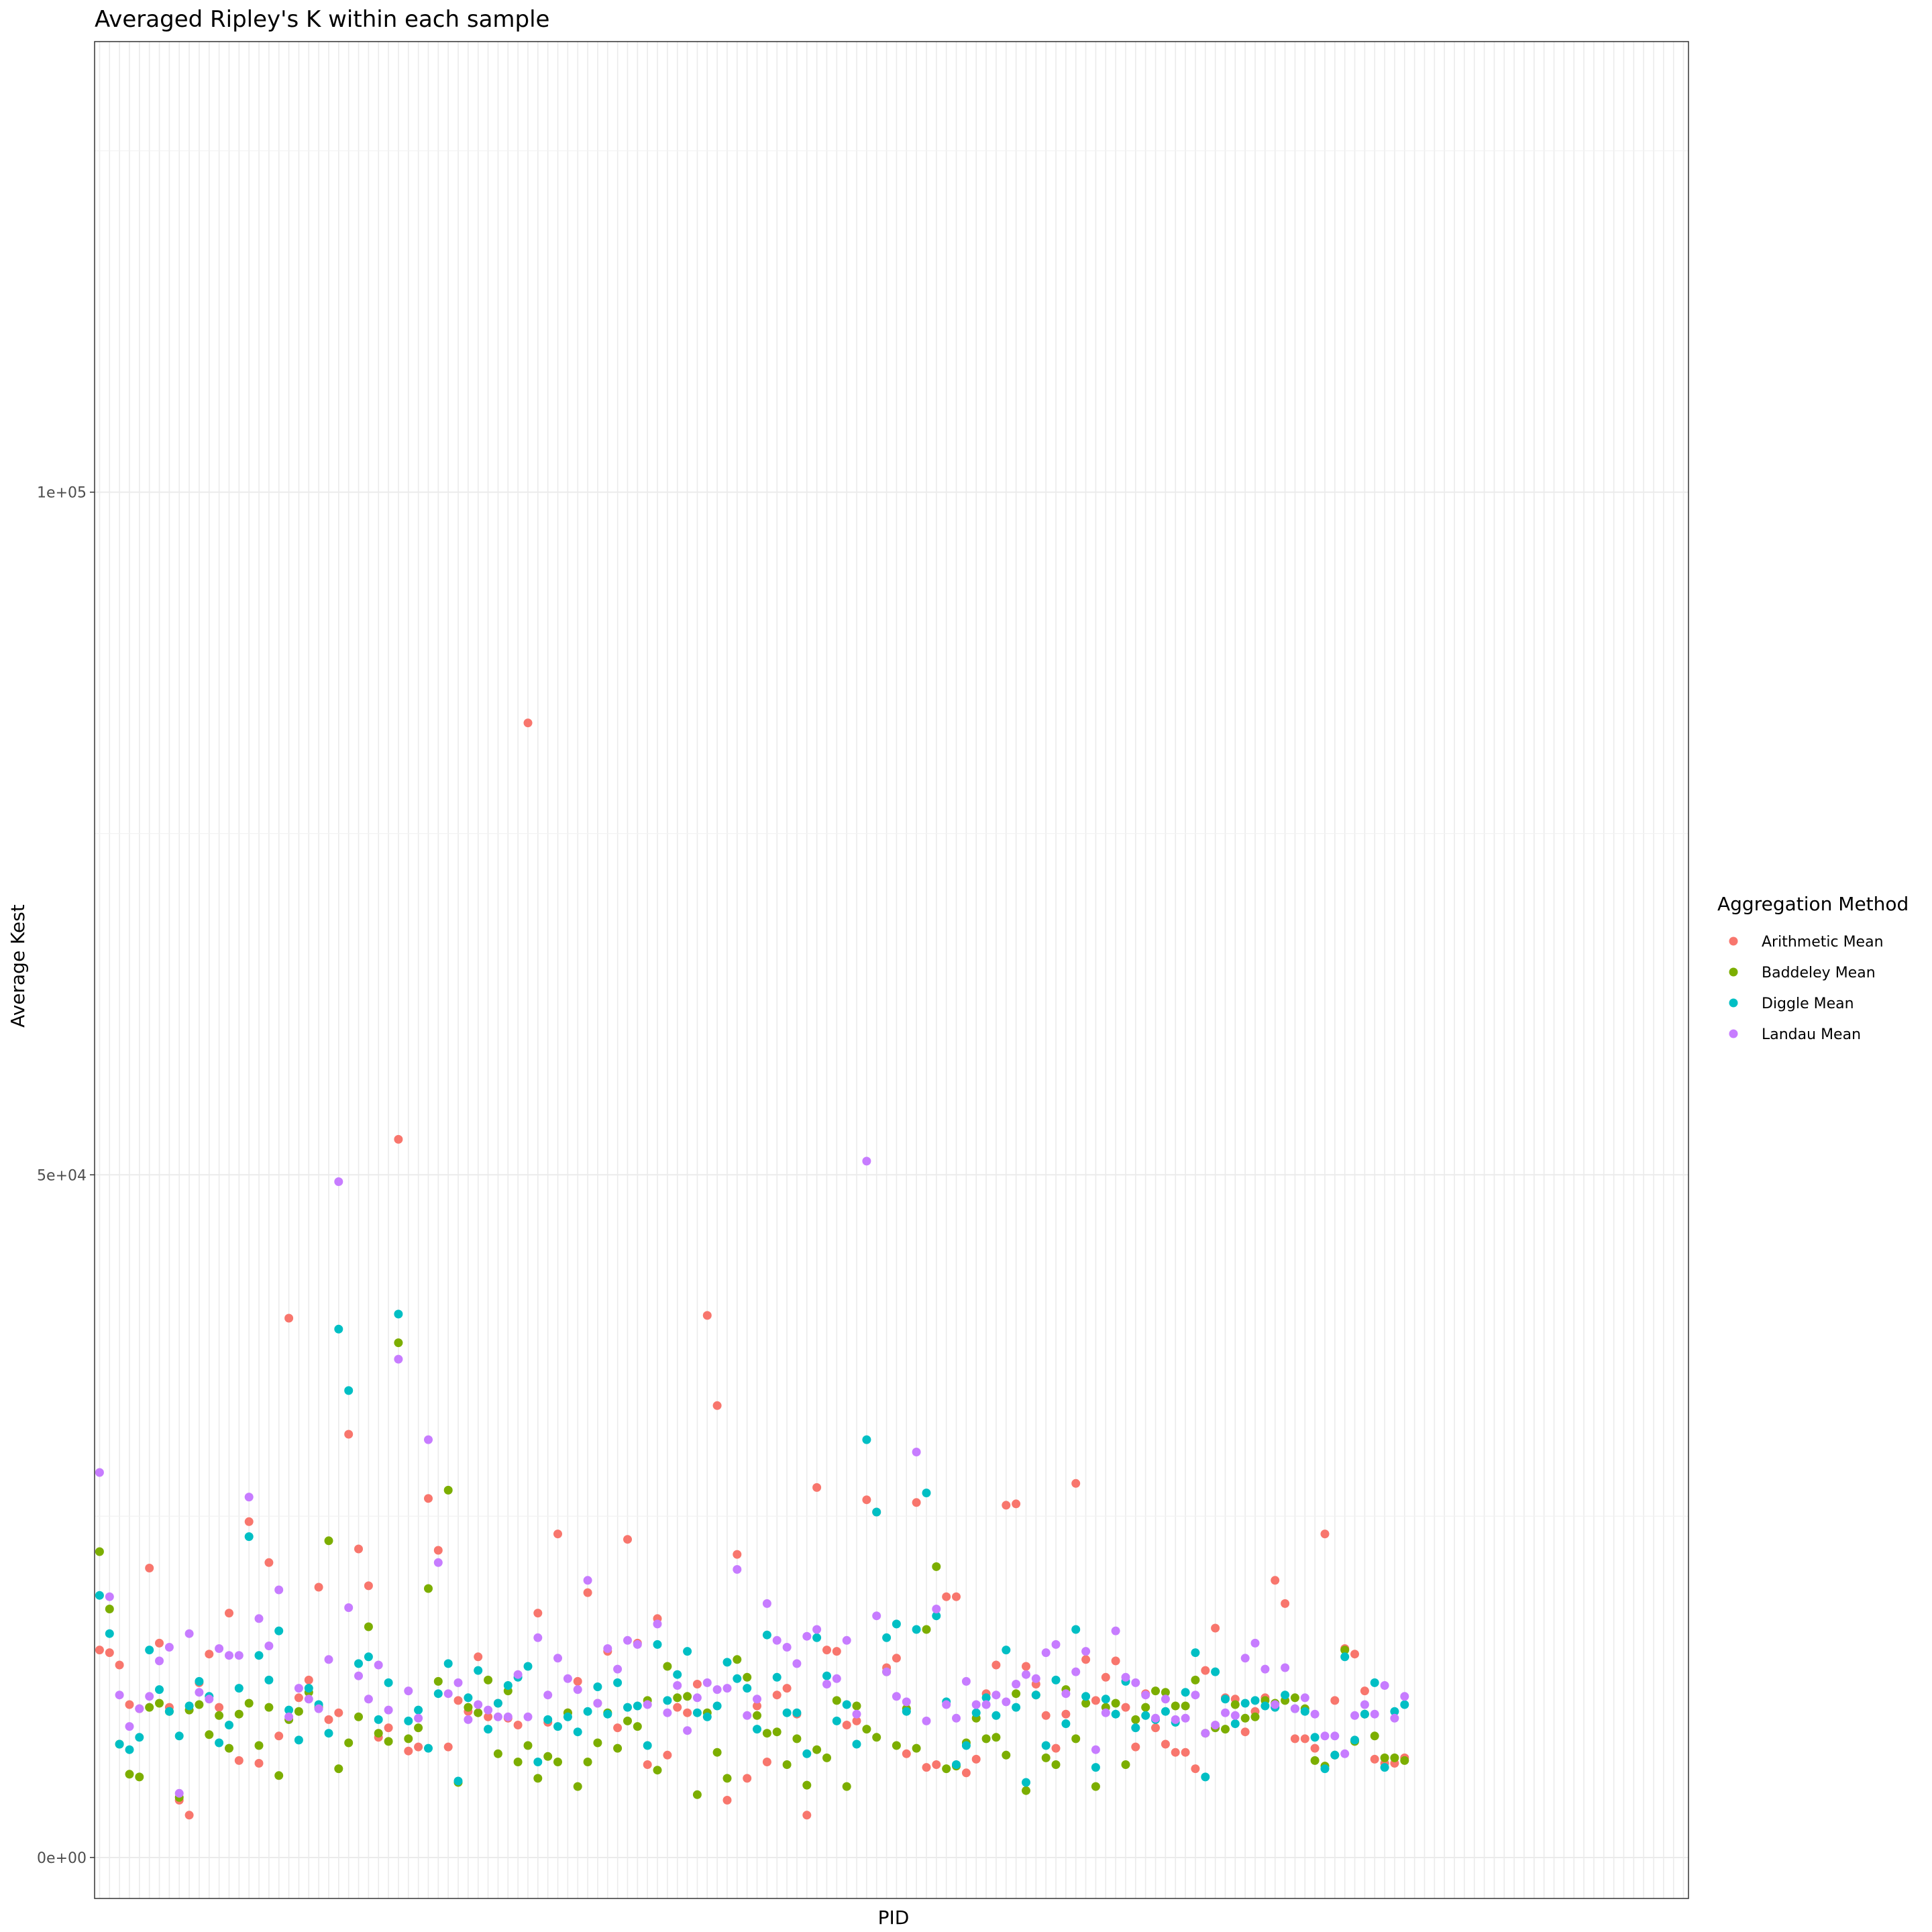 This screenshot has height=1932, width=1932. What do you see at coordinates (1813, 904) in the screenshot?
I see `legend-title: Aggregation Method` at bounding box center [1813, 904].